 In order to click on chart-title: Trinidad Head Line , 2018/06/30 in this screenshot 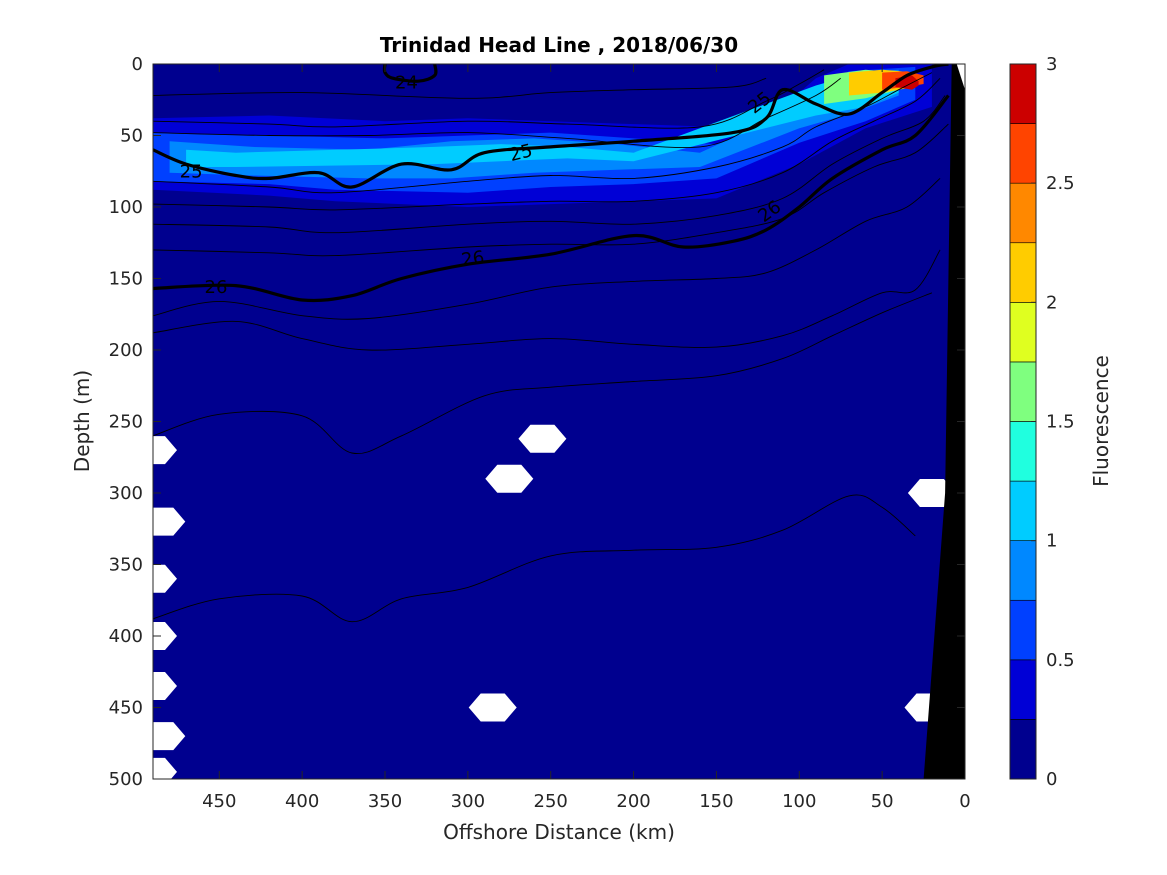, I will do `click(559, 45)`.